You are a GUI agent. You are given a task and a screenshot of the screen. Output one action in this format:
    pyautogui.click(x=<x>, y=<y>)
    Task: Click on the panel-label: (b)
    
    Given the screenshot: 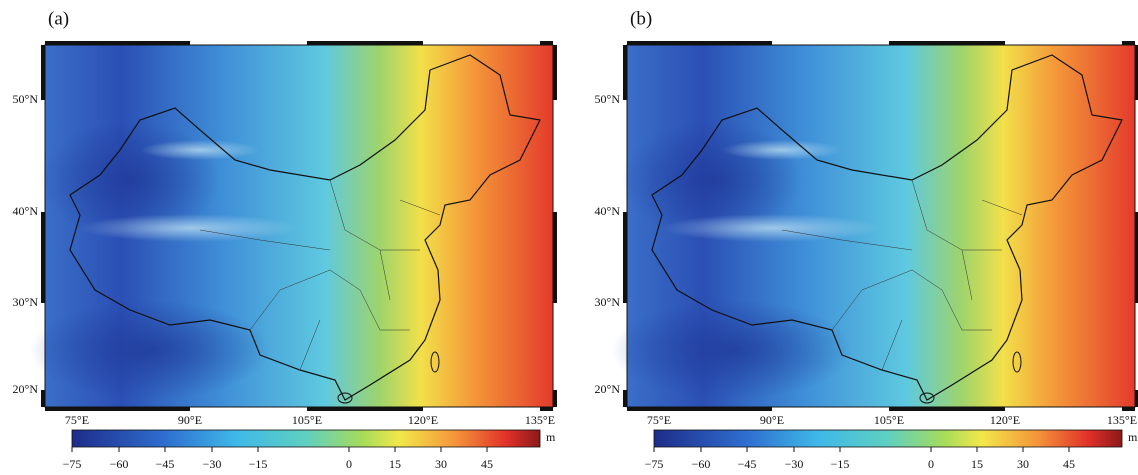 What is the action you would take?
    pyautogui.click(x=641, y=18)
    